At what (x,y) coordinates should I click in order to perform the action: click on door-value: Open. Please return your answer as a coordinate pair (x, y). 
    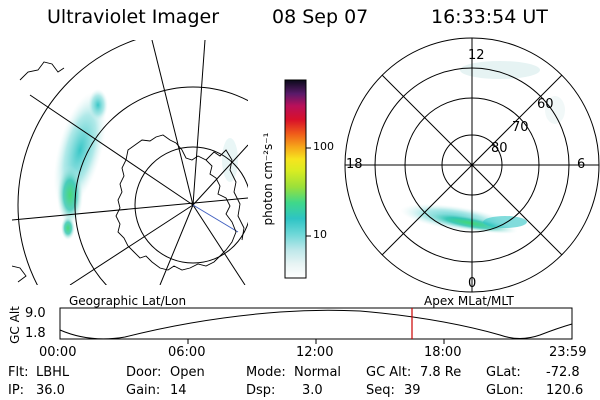
    Looking at the image, I should click on (187, 372).